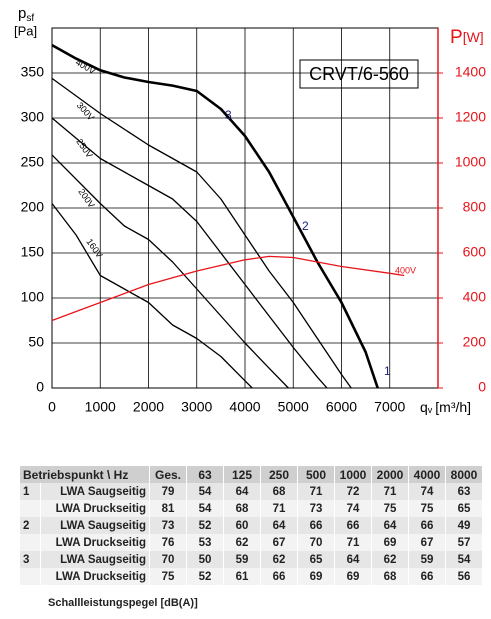  What do you see at coordinates (36, 342) in the screenshot?
I see `y-tick-label: 50` at bounding box center [36, 342].